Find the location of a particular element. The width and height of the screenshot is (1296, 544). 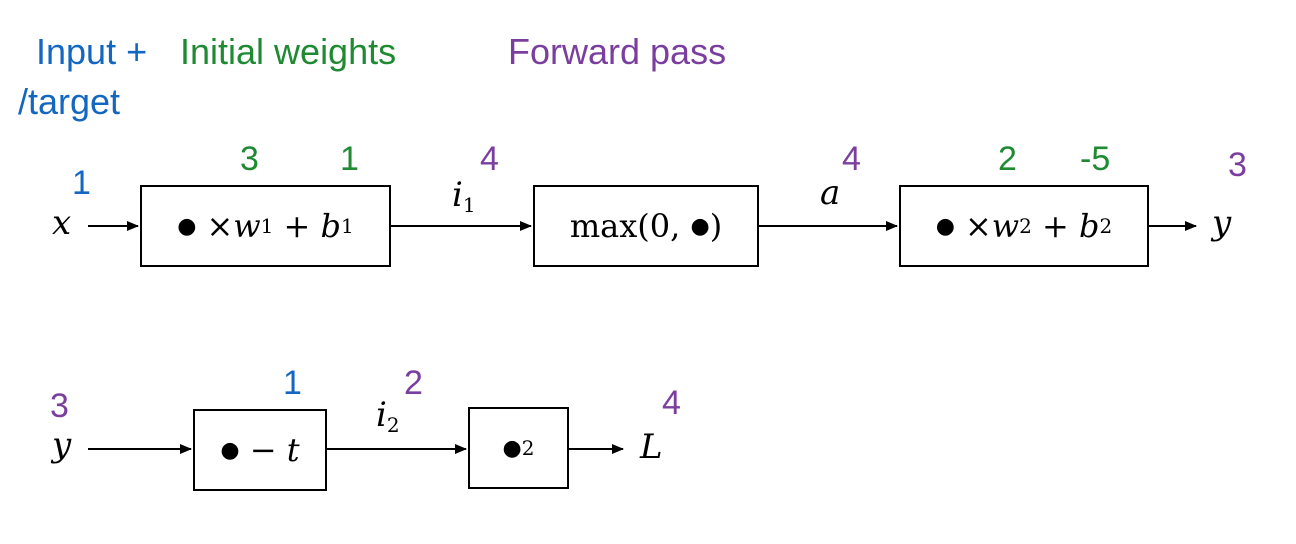

loss-label: L is located at coordinates (651, 447).